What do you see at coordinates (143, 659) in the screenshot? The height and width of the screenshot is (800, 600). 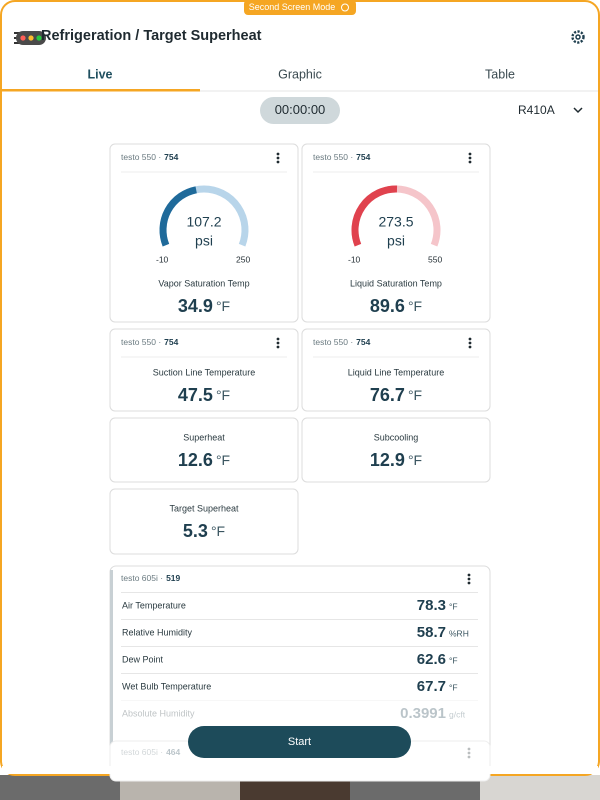 I see `row-label: Dew Point` at bounding box center [143, 659].